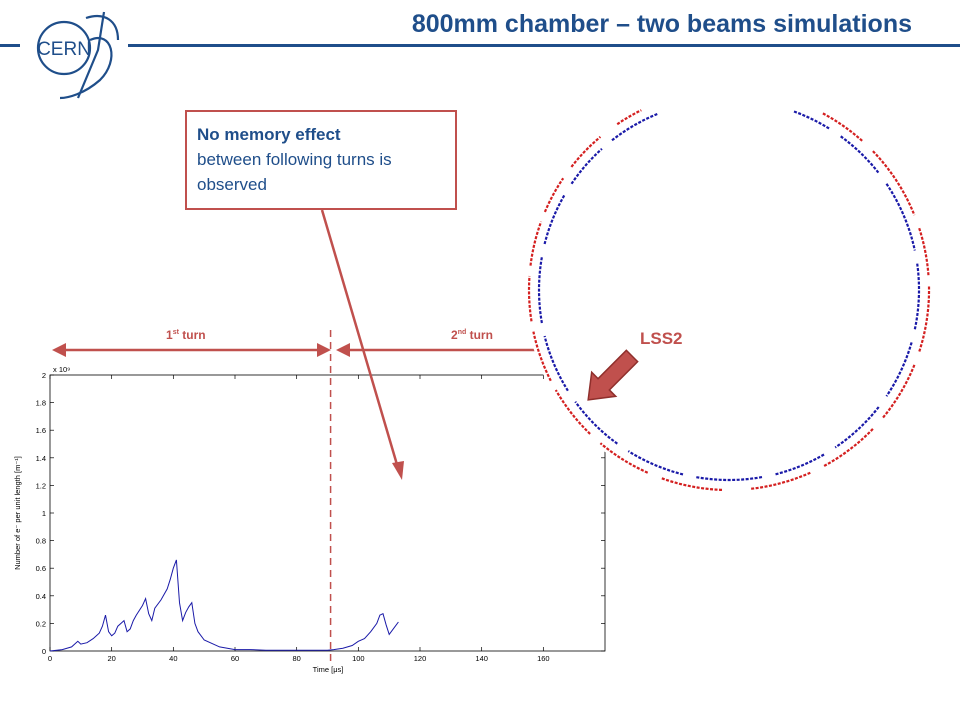 The image size is (960, 720). I want to click on y-axis-label: Number of e⁻ per unit length [m⁻¹], so click(17, 513).